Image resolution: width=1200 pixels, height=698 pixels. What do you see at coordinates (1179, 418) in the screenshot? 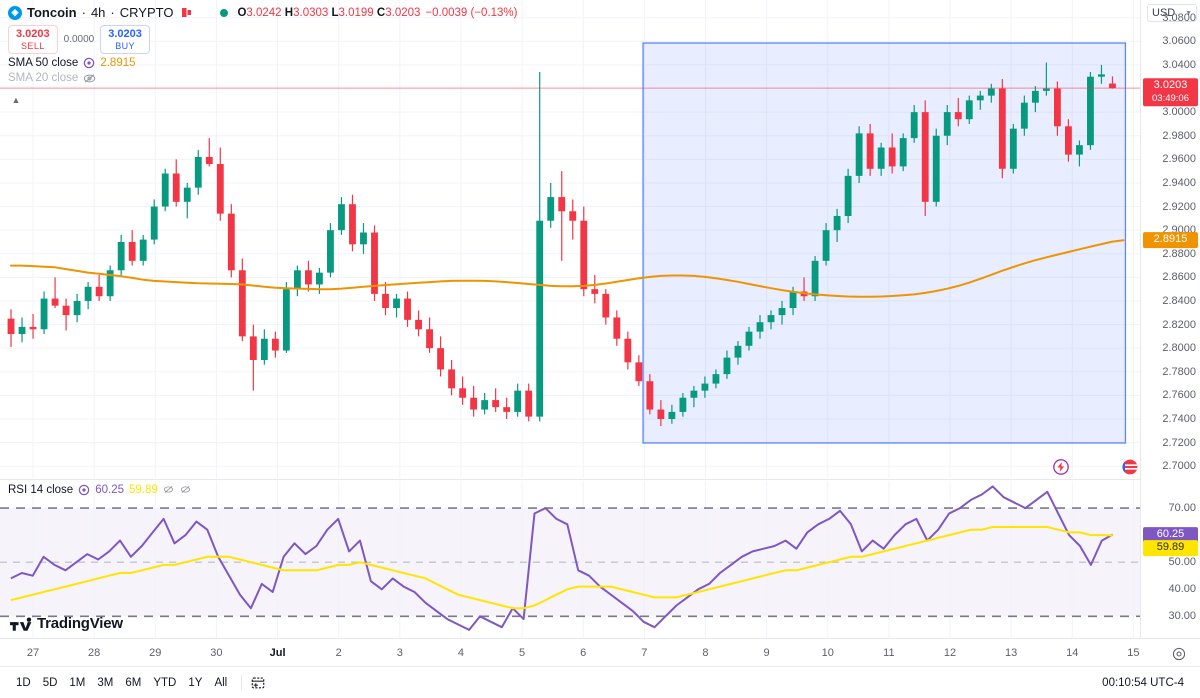
I see `price-tick: 2.7400` at bounding box center [1179, 418].